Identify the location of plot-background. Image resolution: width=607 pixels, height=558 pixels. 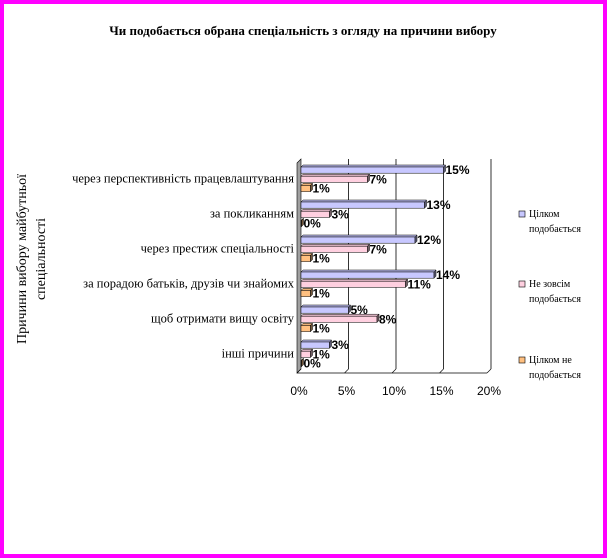
(395, 266).